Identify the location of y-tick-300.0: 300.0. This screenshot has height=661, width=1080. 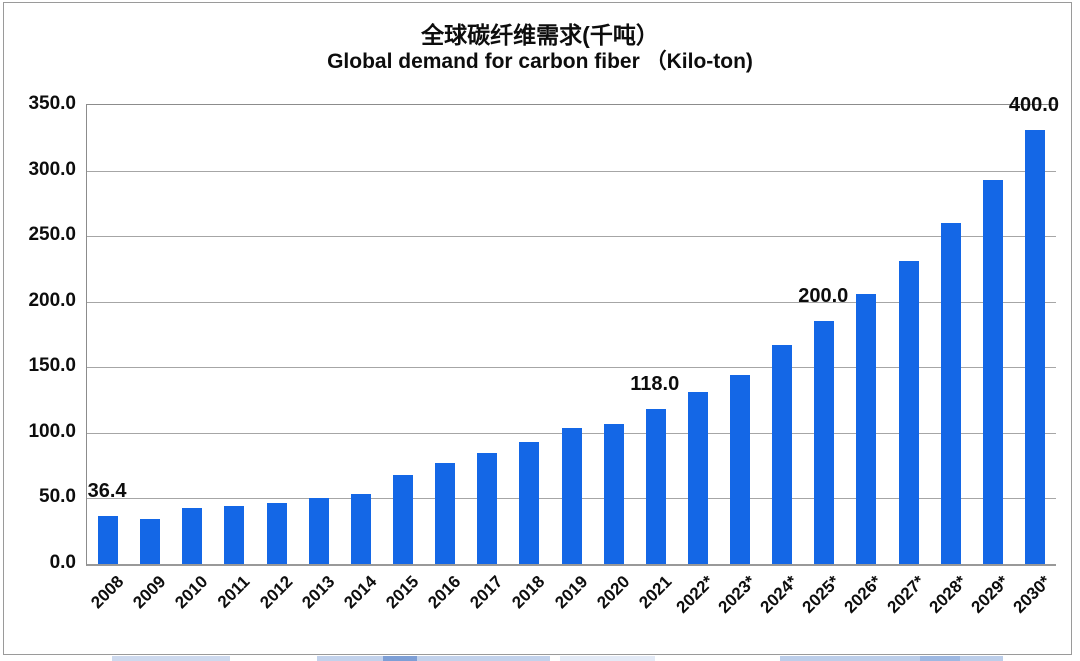
(52, 169).